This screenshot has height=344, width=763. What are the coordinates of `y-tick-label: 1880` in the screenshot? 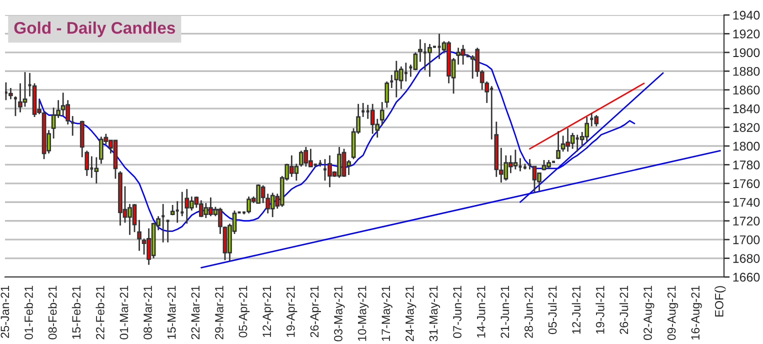 It's located at (746, 71).